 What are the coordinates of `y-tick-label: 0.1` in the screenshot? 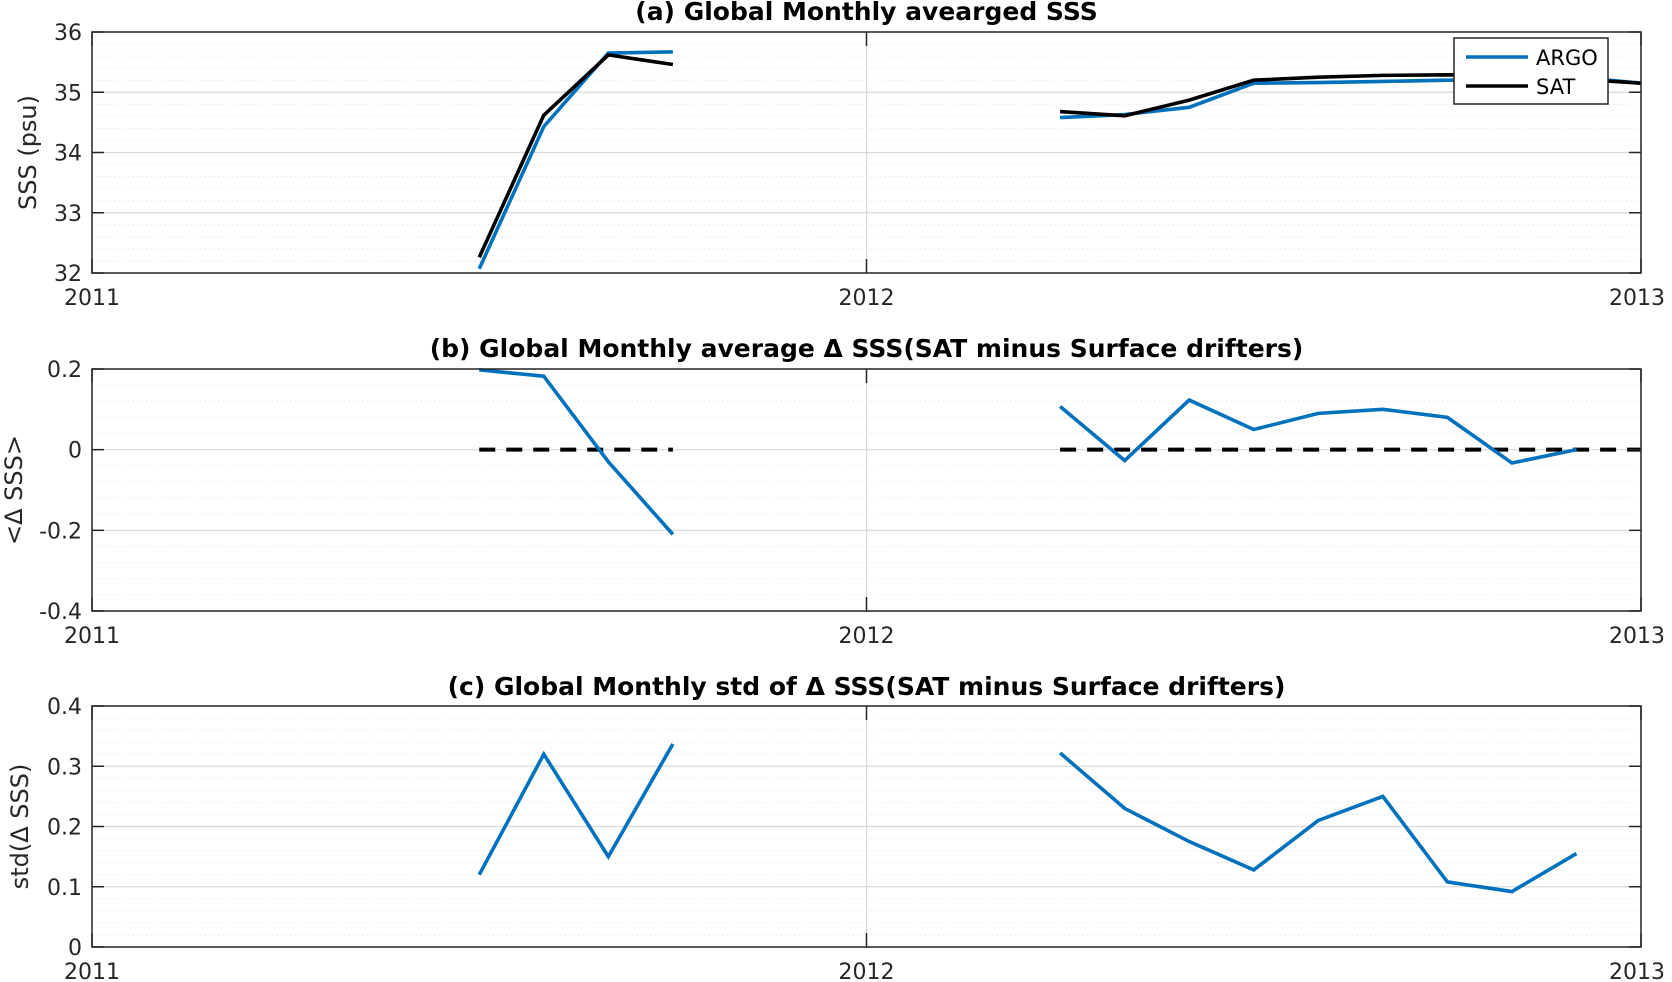 It's located at (64, 888).